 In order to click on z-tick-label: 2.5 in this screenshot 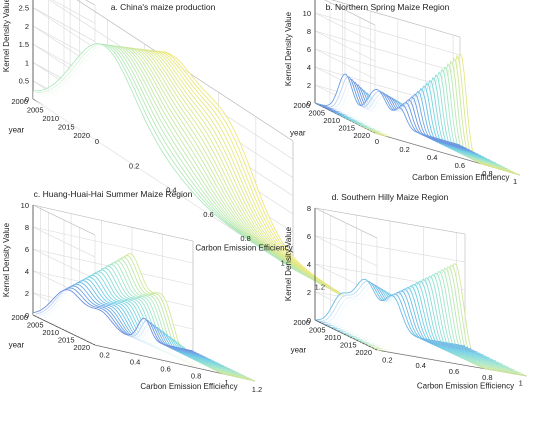, I will do `click(24, 8)`.